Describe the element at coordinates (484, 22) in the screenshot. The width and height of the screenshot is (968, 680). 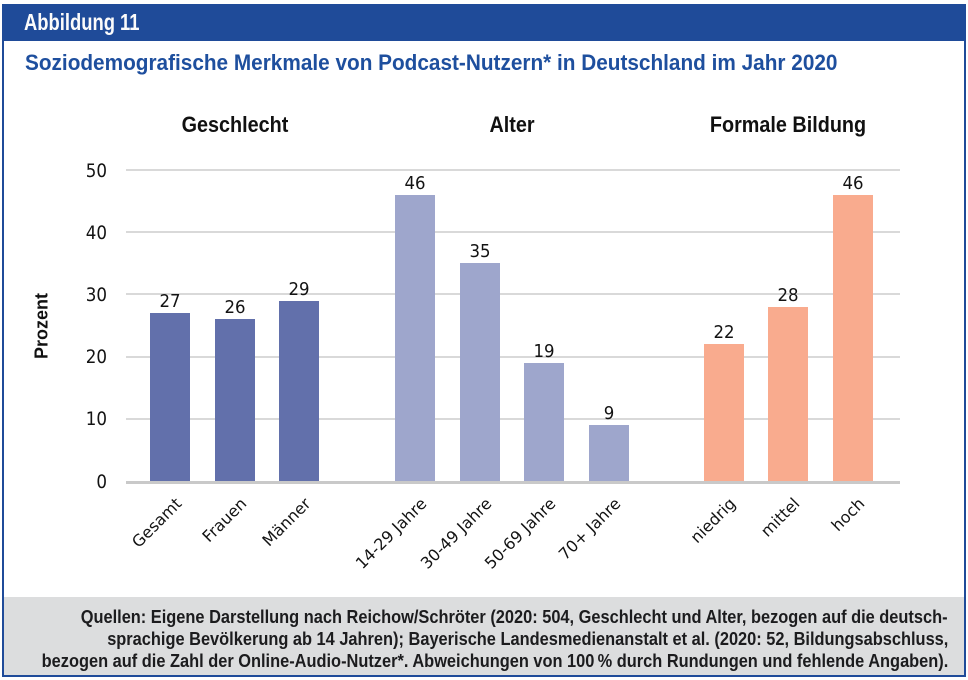
I see `figure-header-band: Abbildung 11` at that location.